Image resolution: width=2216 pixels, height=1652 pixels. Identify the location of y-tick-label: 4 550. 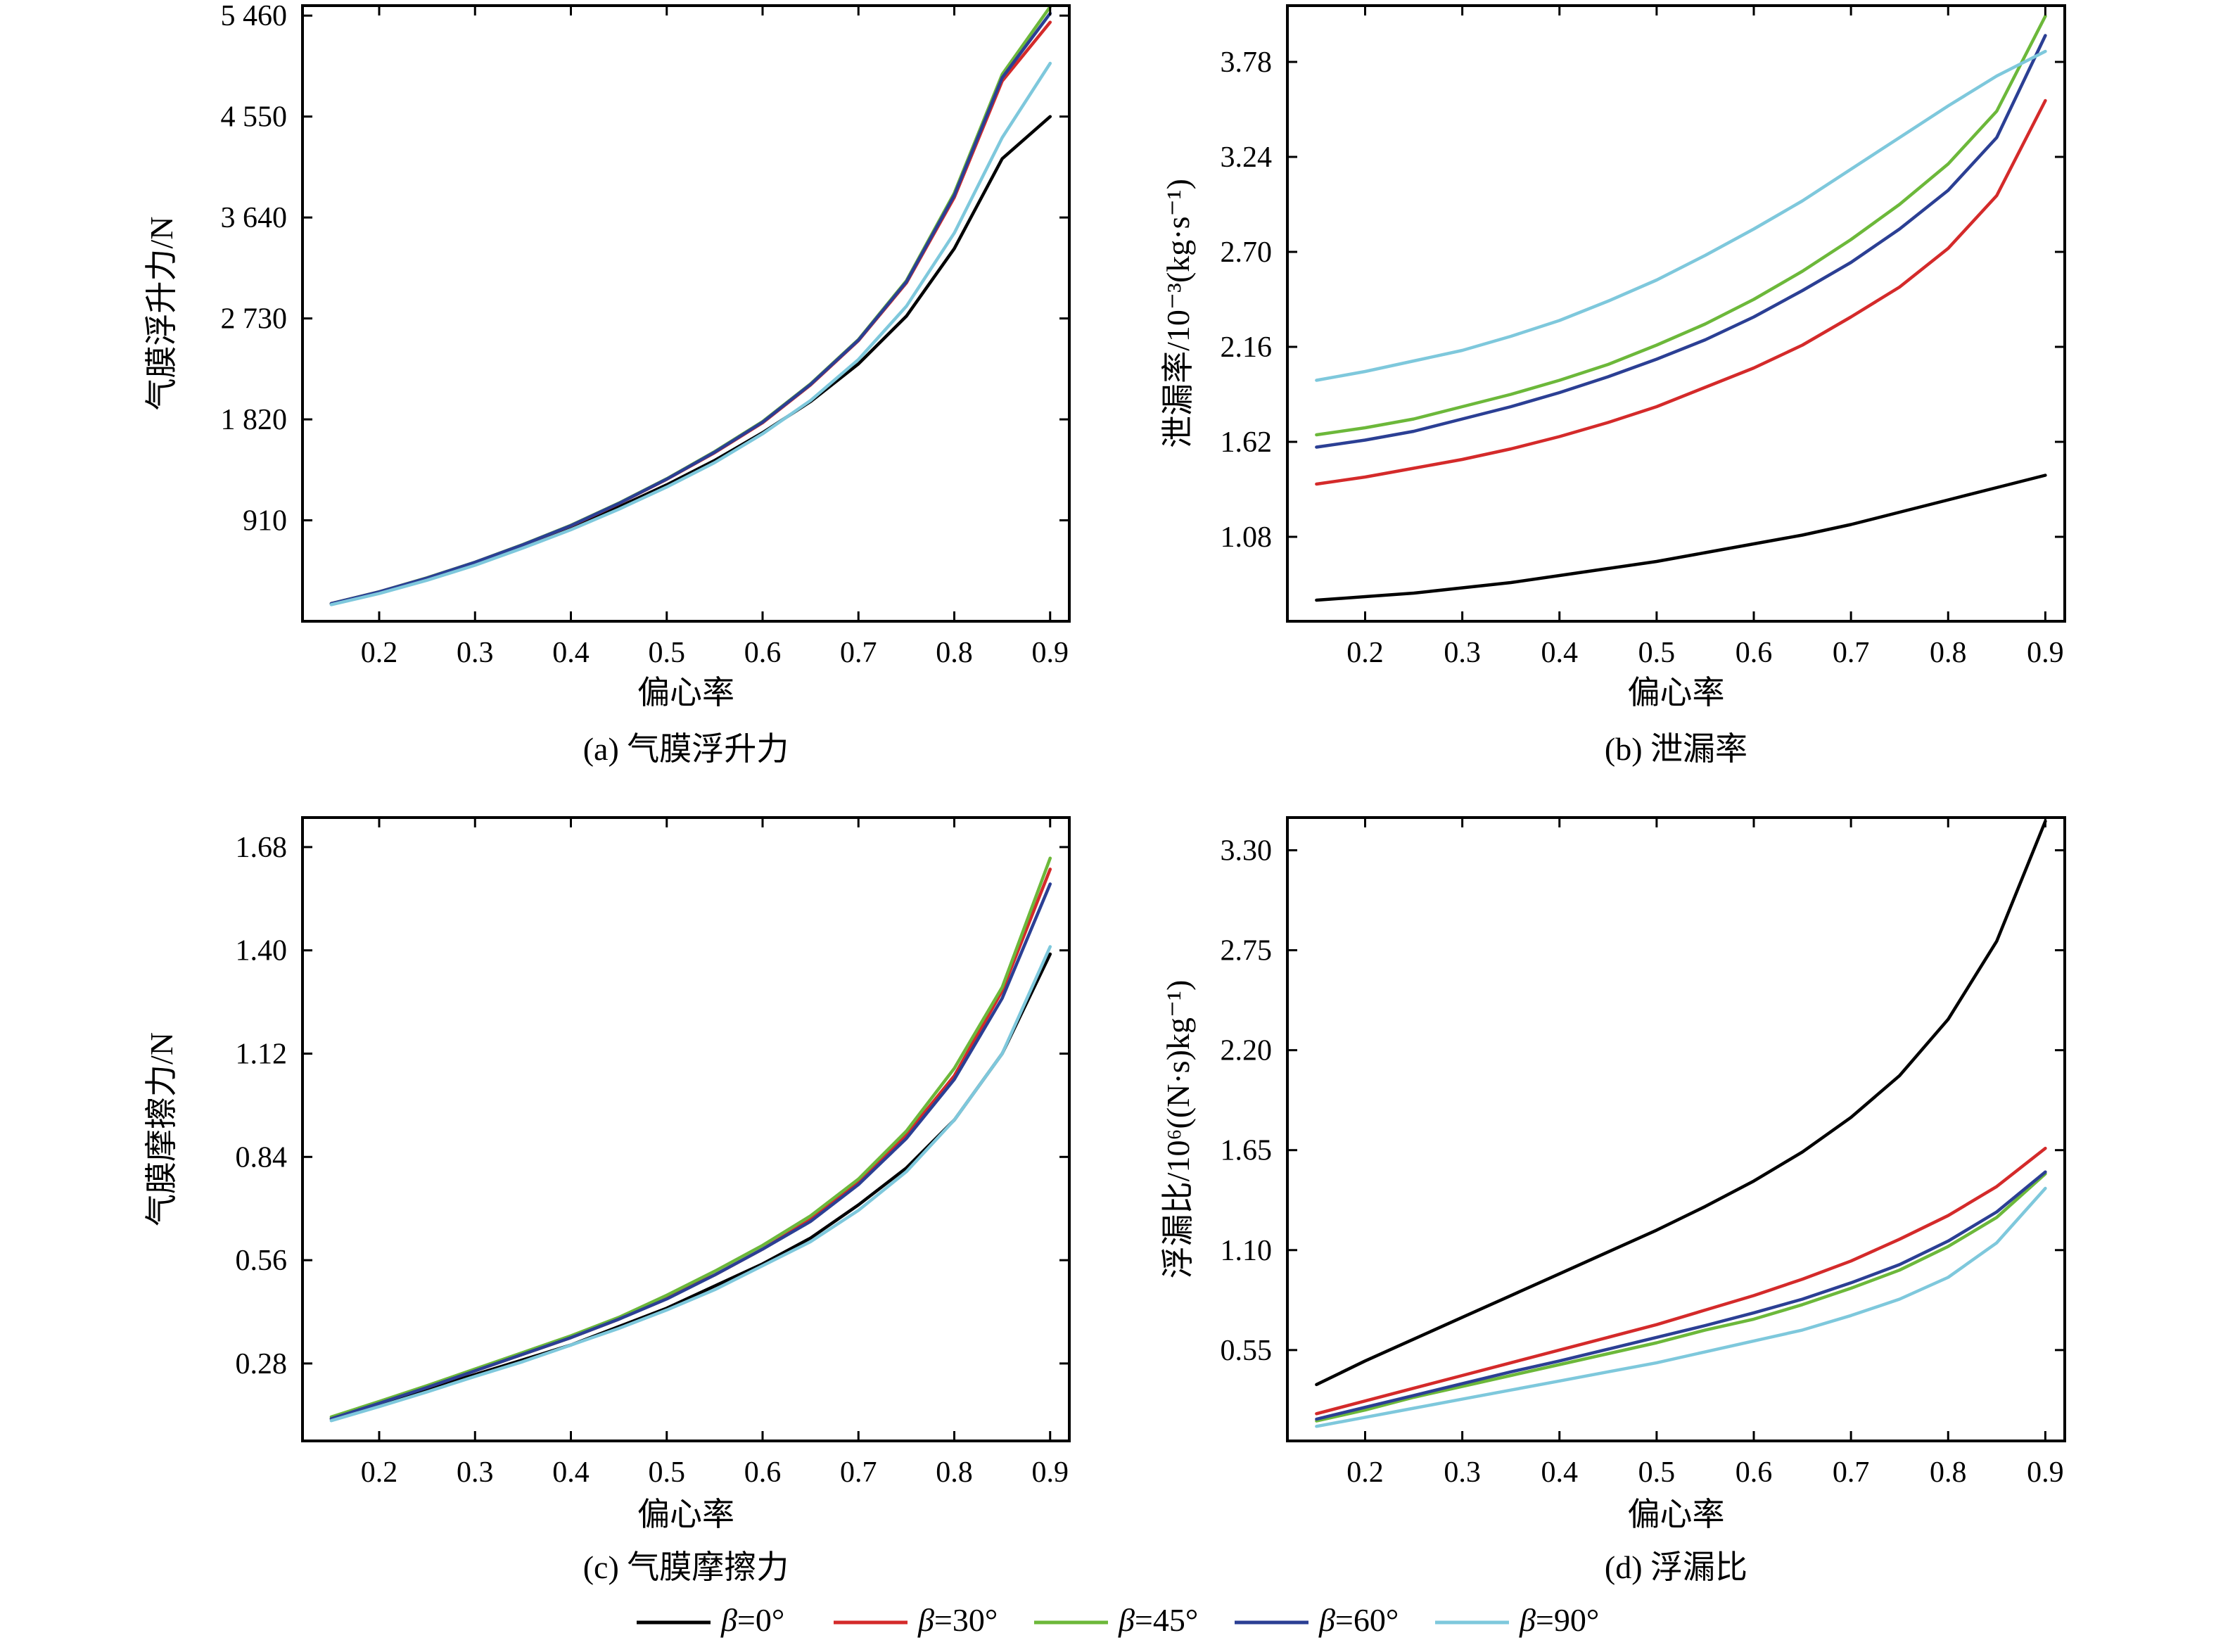
(255, 117).